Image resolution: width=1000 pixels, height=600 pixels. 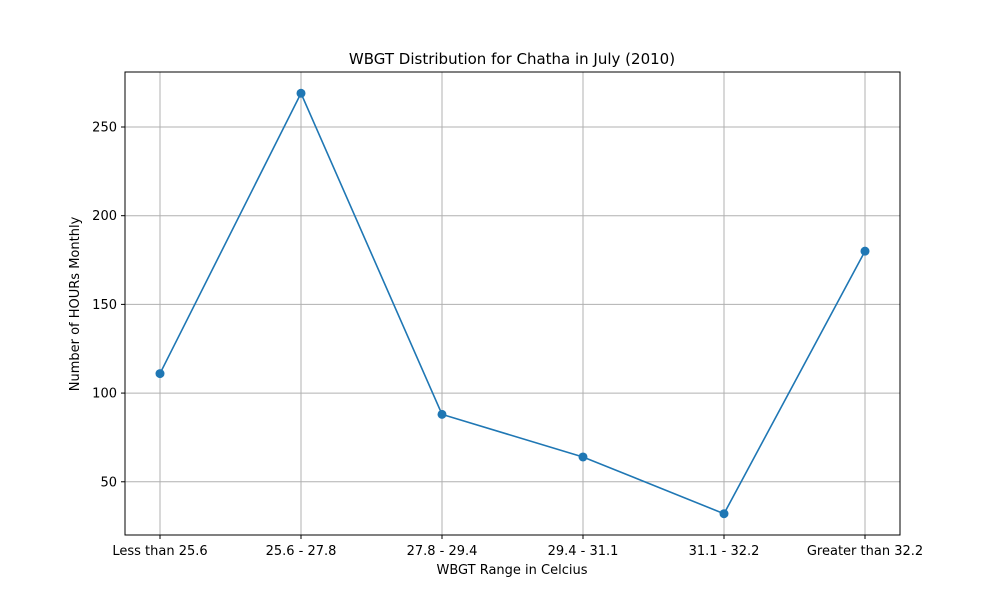 I want to click on x-tick-label: Greater than 32.2, so click(x=865, y=551).